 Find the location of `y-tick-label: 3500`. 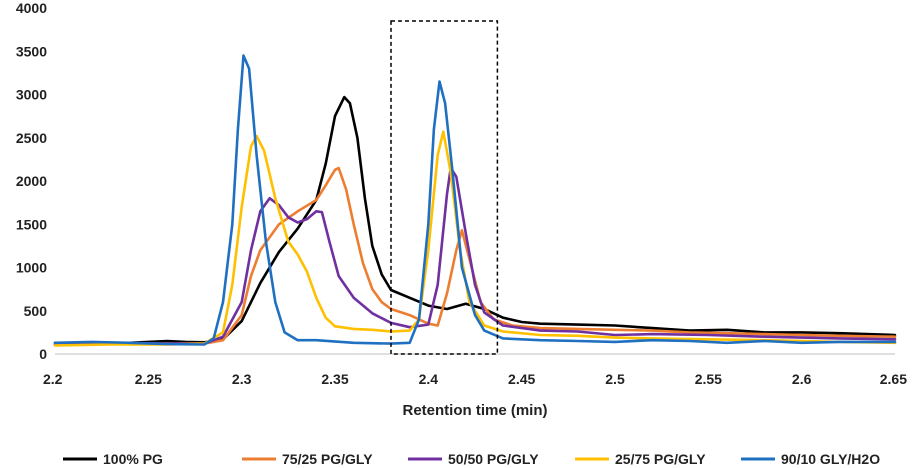

y-tick-label: 3500 is located at coordinates (31, 51).